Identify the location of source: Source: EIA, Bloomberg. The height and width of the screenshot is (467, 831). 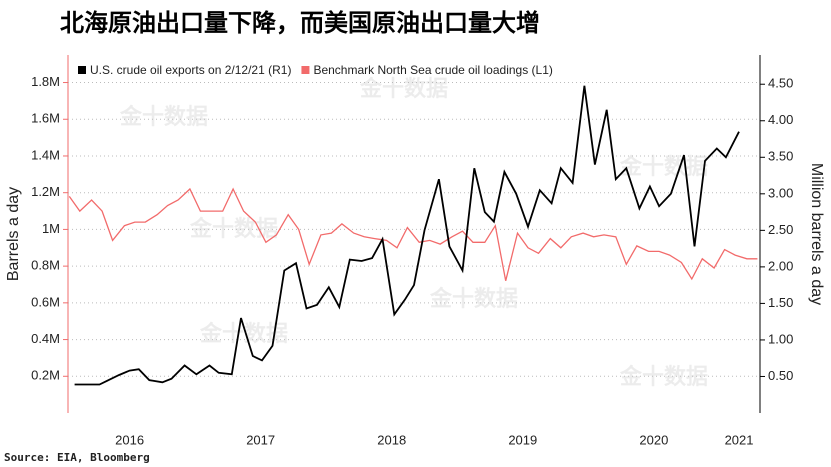
(77, 457).